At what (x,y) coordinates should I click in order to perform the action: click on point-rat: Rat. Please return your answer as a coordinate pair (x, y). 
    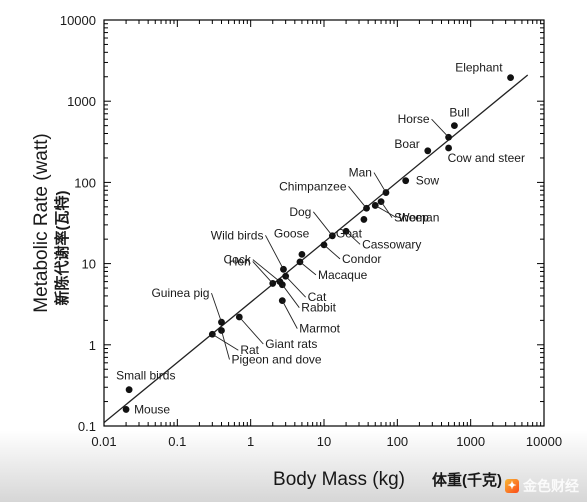
    Looking at the image, I should click on (234, 343).